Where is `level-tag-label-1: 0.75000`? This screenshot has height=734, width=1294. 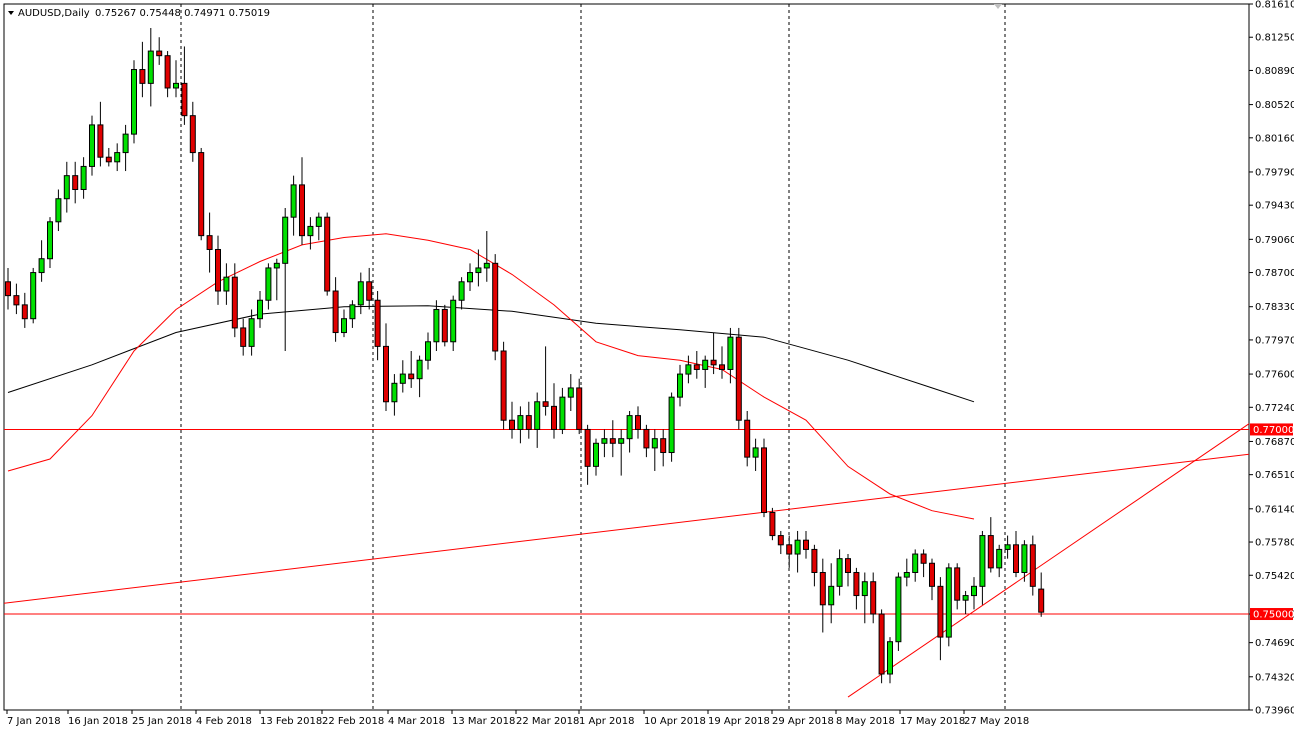
level-tag-label-1: 0.75000 is located at coordinates (1273, 615).